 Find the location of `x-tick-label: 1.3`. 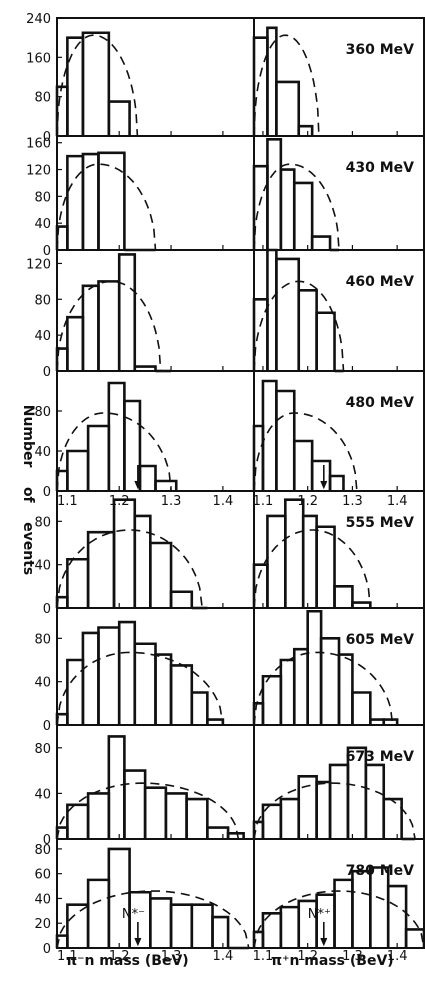

x-tick-label: 1.3 is located at coordinates (171, 956).